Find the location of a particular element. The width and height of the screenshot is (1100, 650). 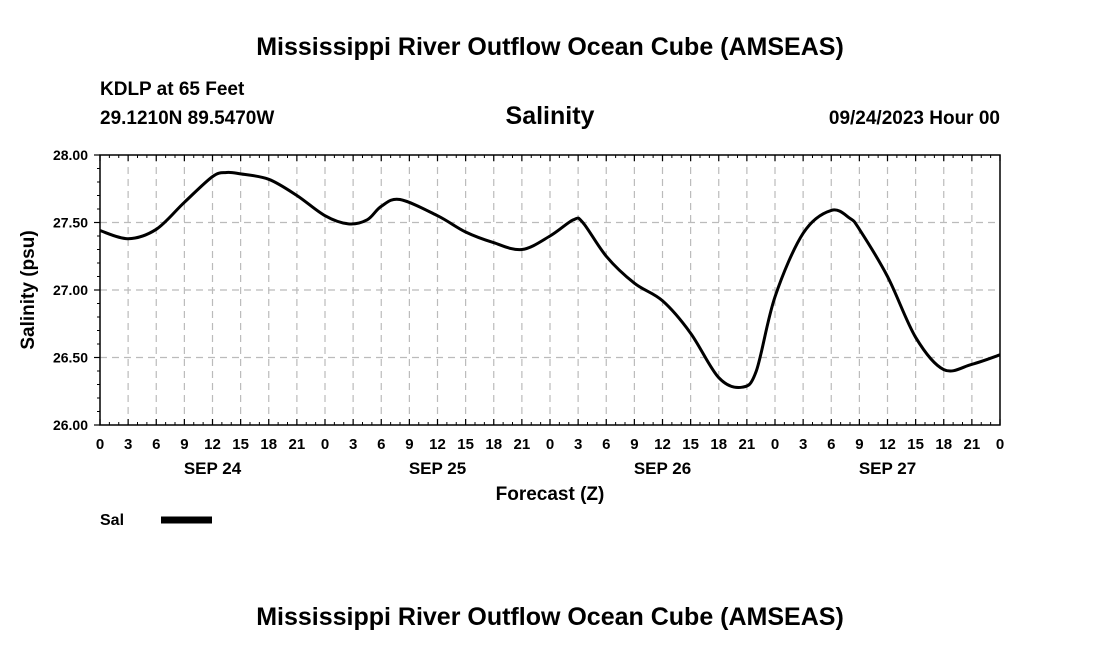

legend-label: Sal is located at coordinates (112, 520).